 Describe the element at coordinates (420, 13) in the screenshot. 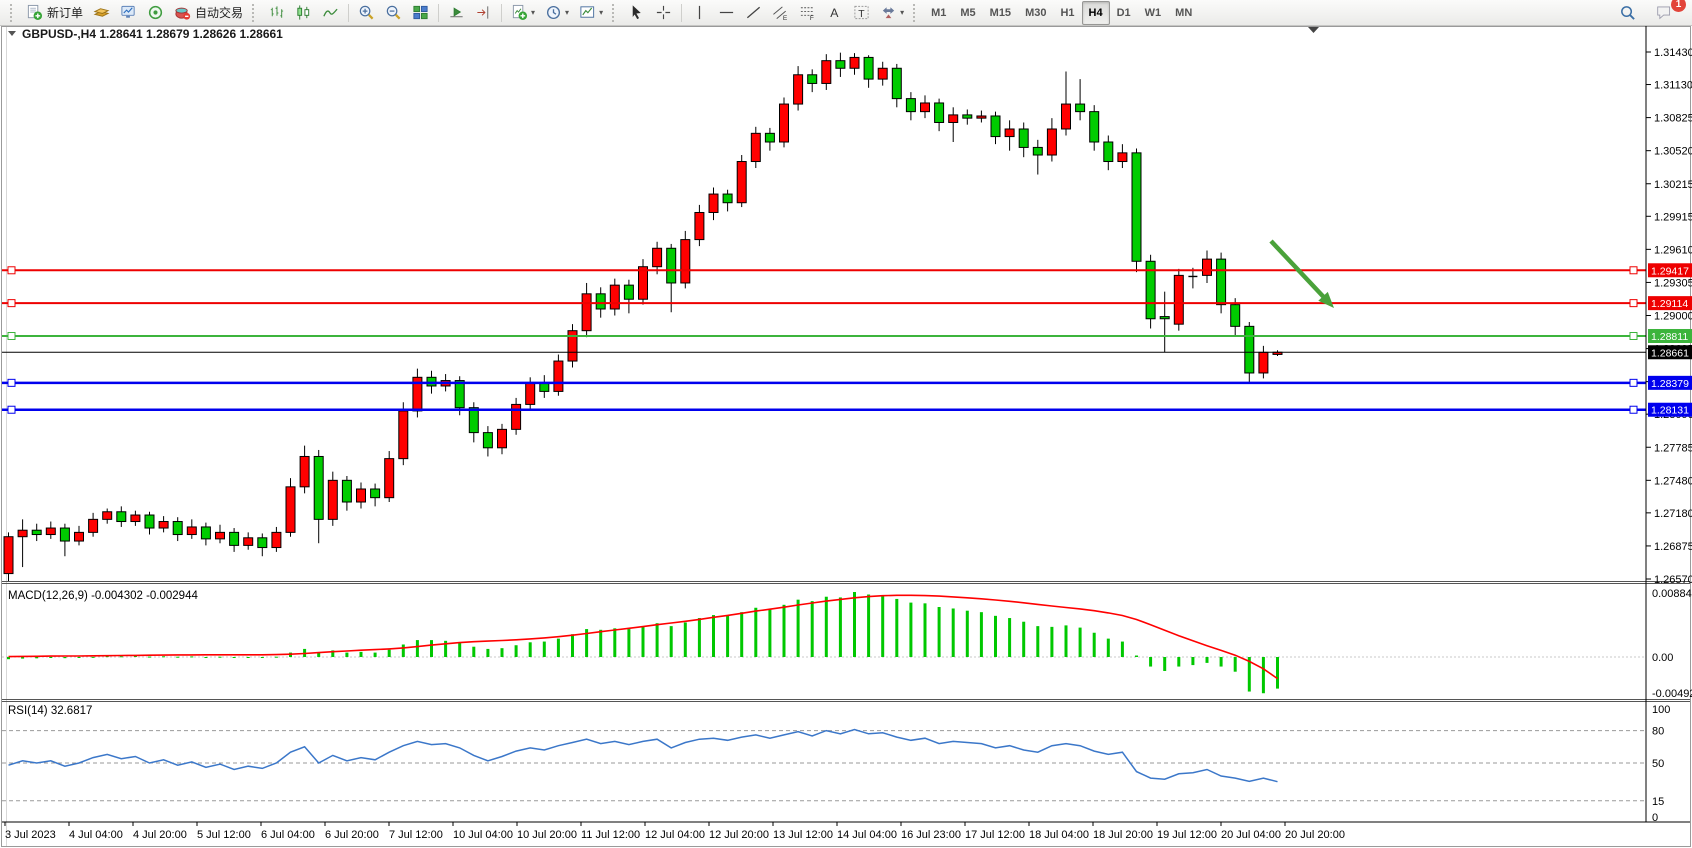

I see `tile-windows-button` at that location.